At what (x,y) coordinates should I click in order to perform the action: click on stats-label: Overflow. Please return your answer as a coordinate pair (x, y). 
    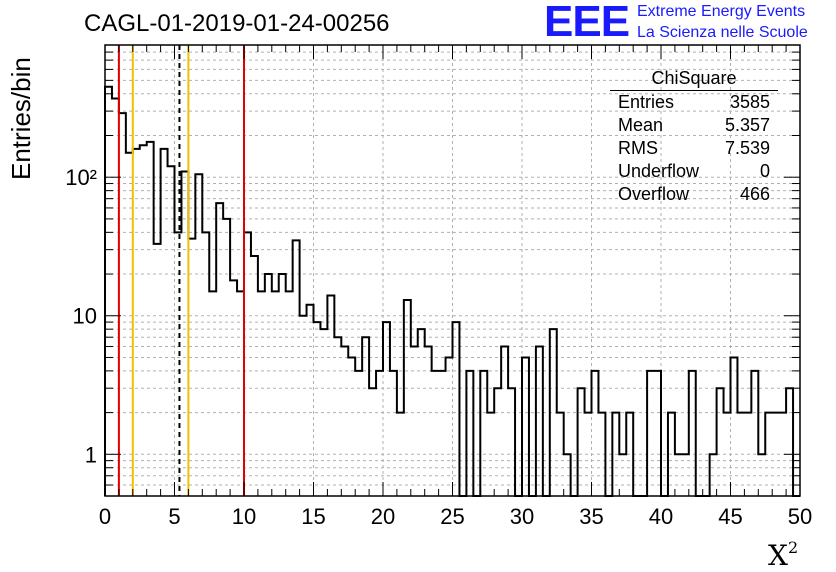
    Looking at the image, I should click on (654, 194).